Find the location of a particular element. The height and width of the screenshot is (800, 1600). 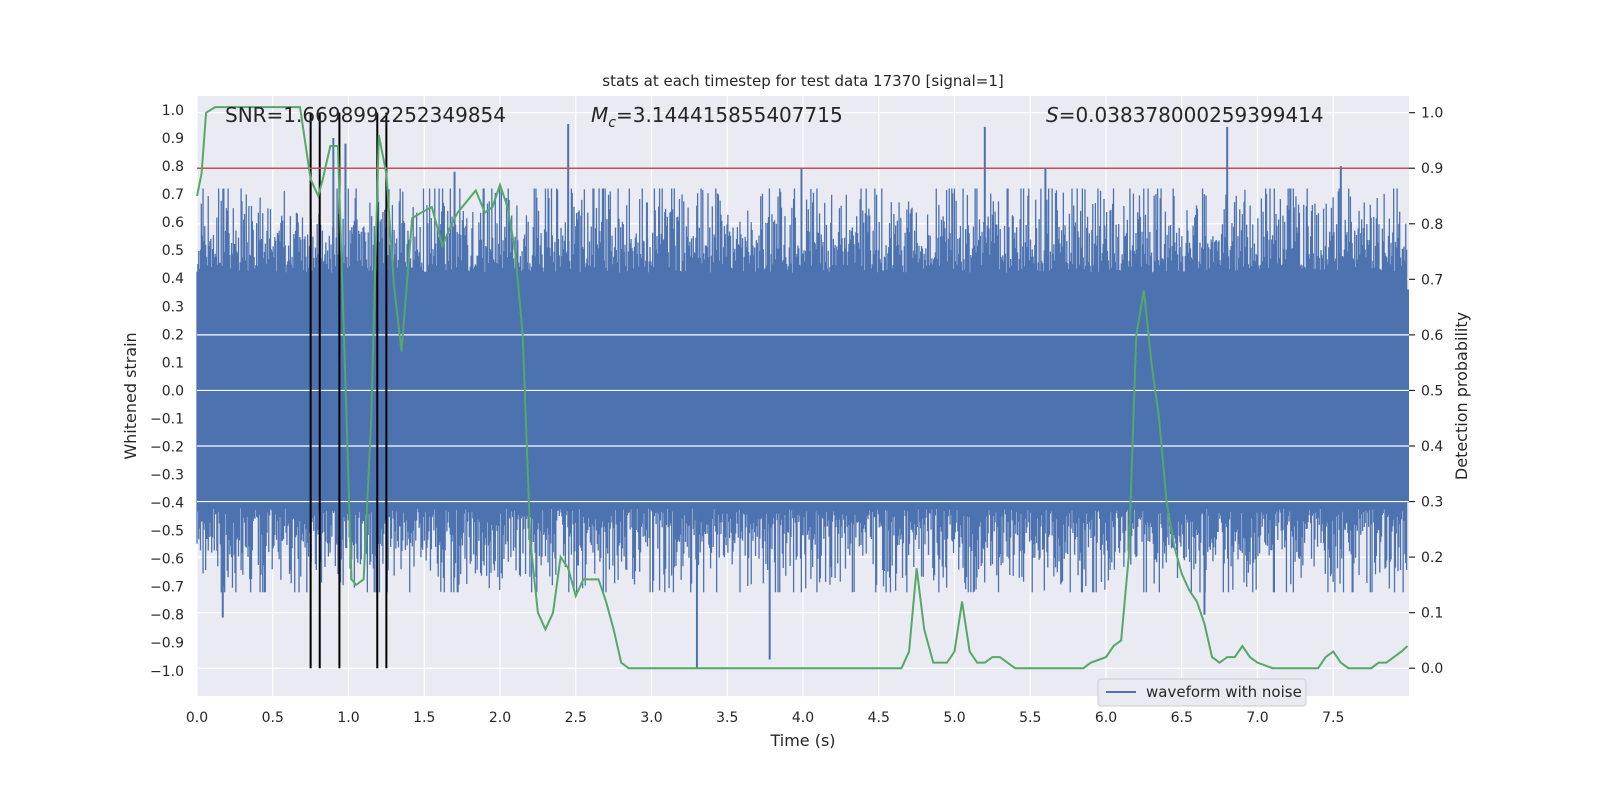

left-tick-label: −0.4 is located at coordinates (167, 504).